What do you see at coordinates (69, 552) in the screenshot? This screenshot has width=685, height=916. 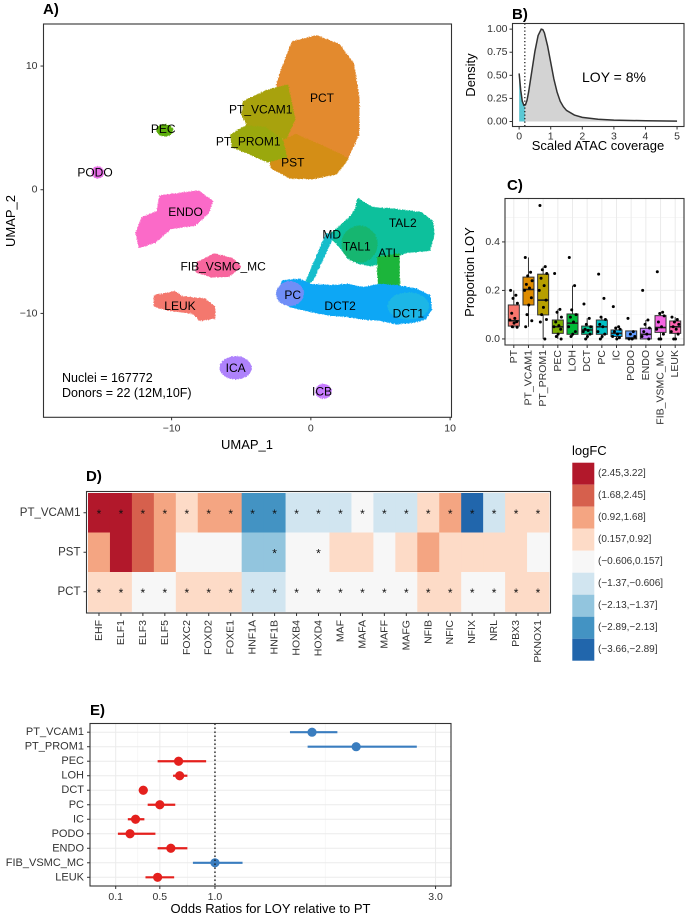 I see `row-label-pst: PST` at bounding box center [69, 552].